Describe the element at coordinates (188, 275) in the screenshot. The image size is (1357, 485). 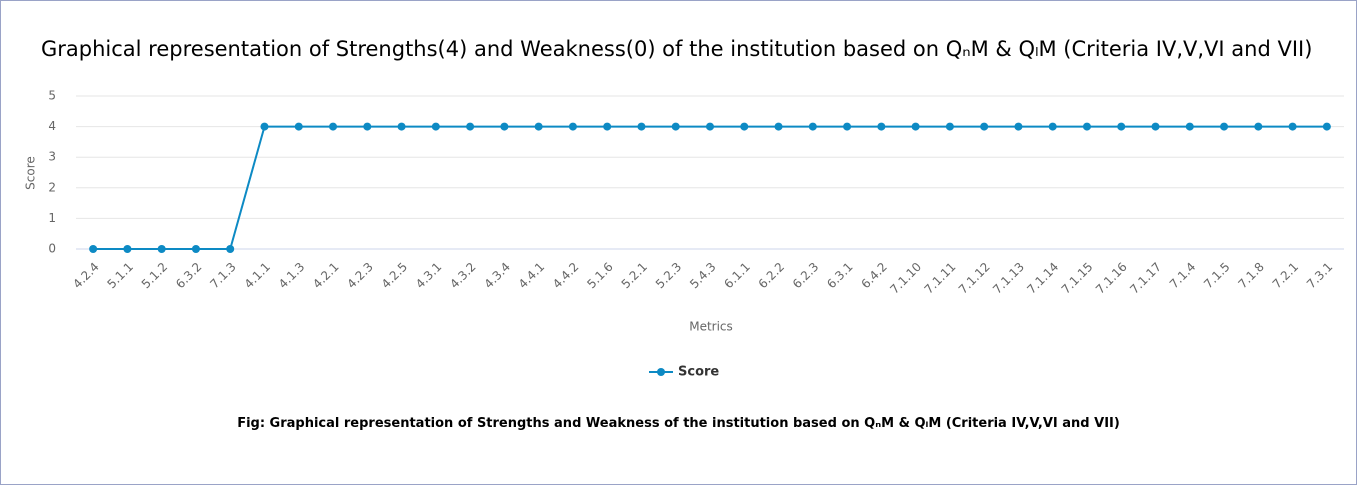
I see `x-tick-label: 6.3.2` at that location.